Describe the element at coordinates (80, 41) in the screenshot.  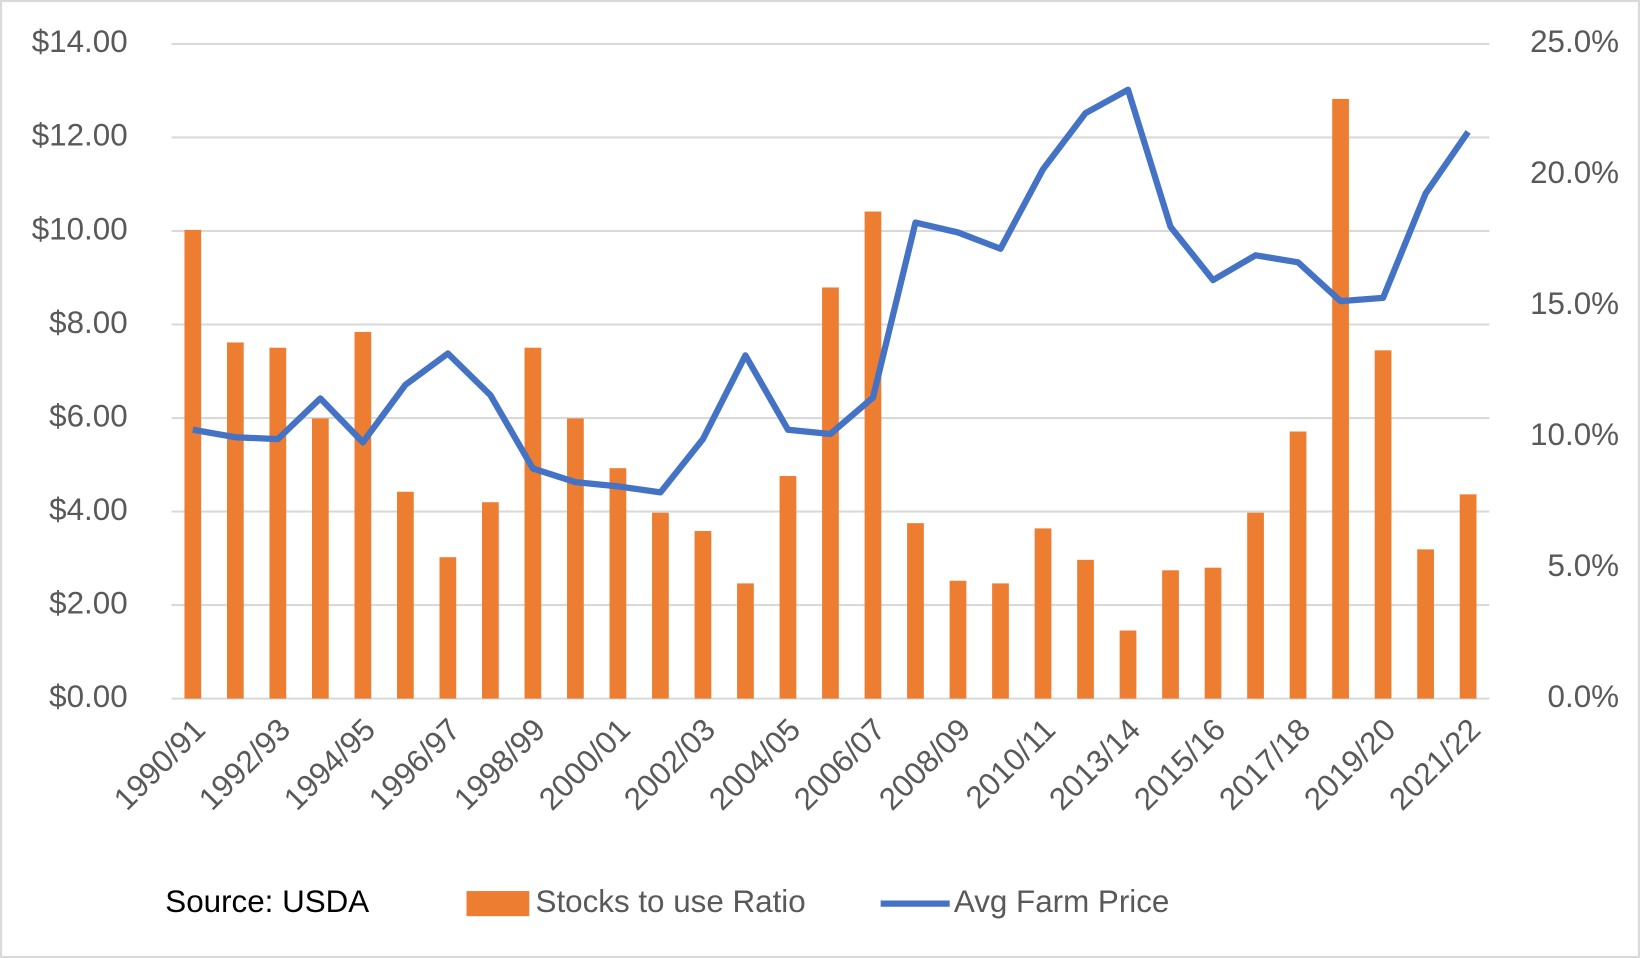
I see `y-tick-label: $14.00` at that location.